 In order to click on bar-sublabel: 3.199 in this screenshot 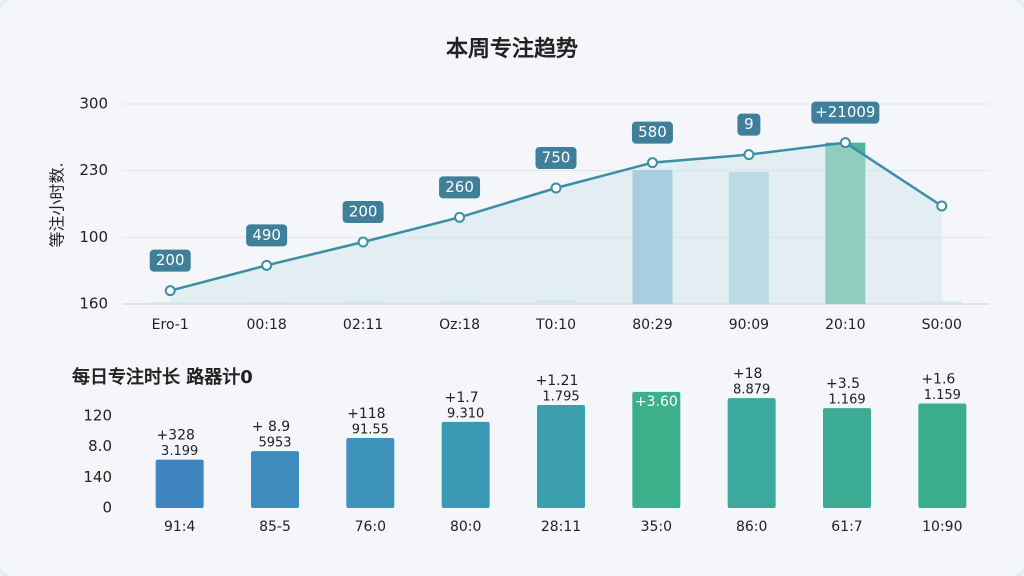, I will do `click(179, 451)`.